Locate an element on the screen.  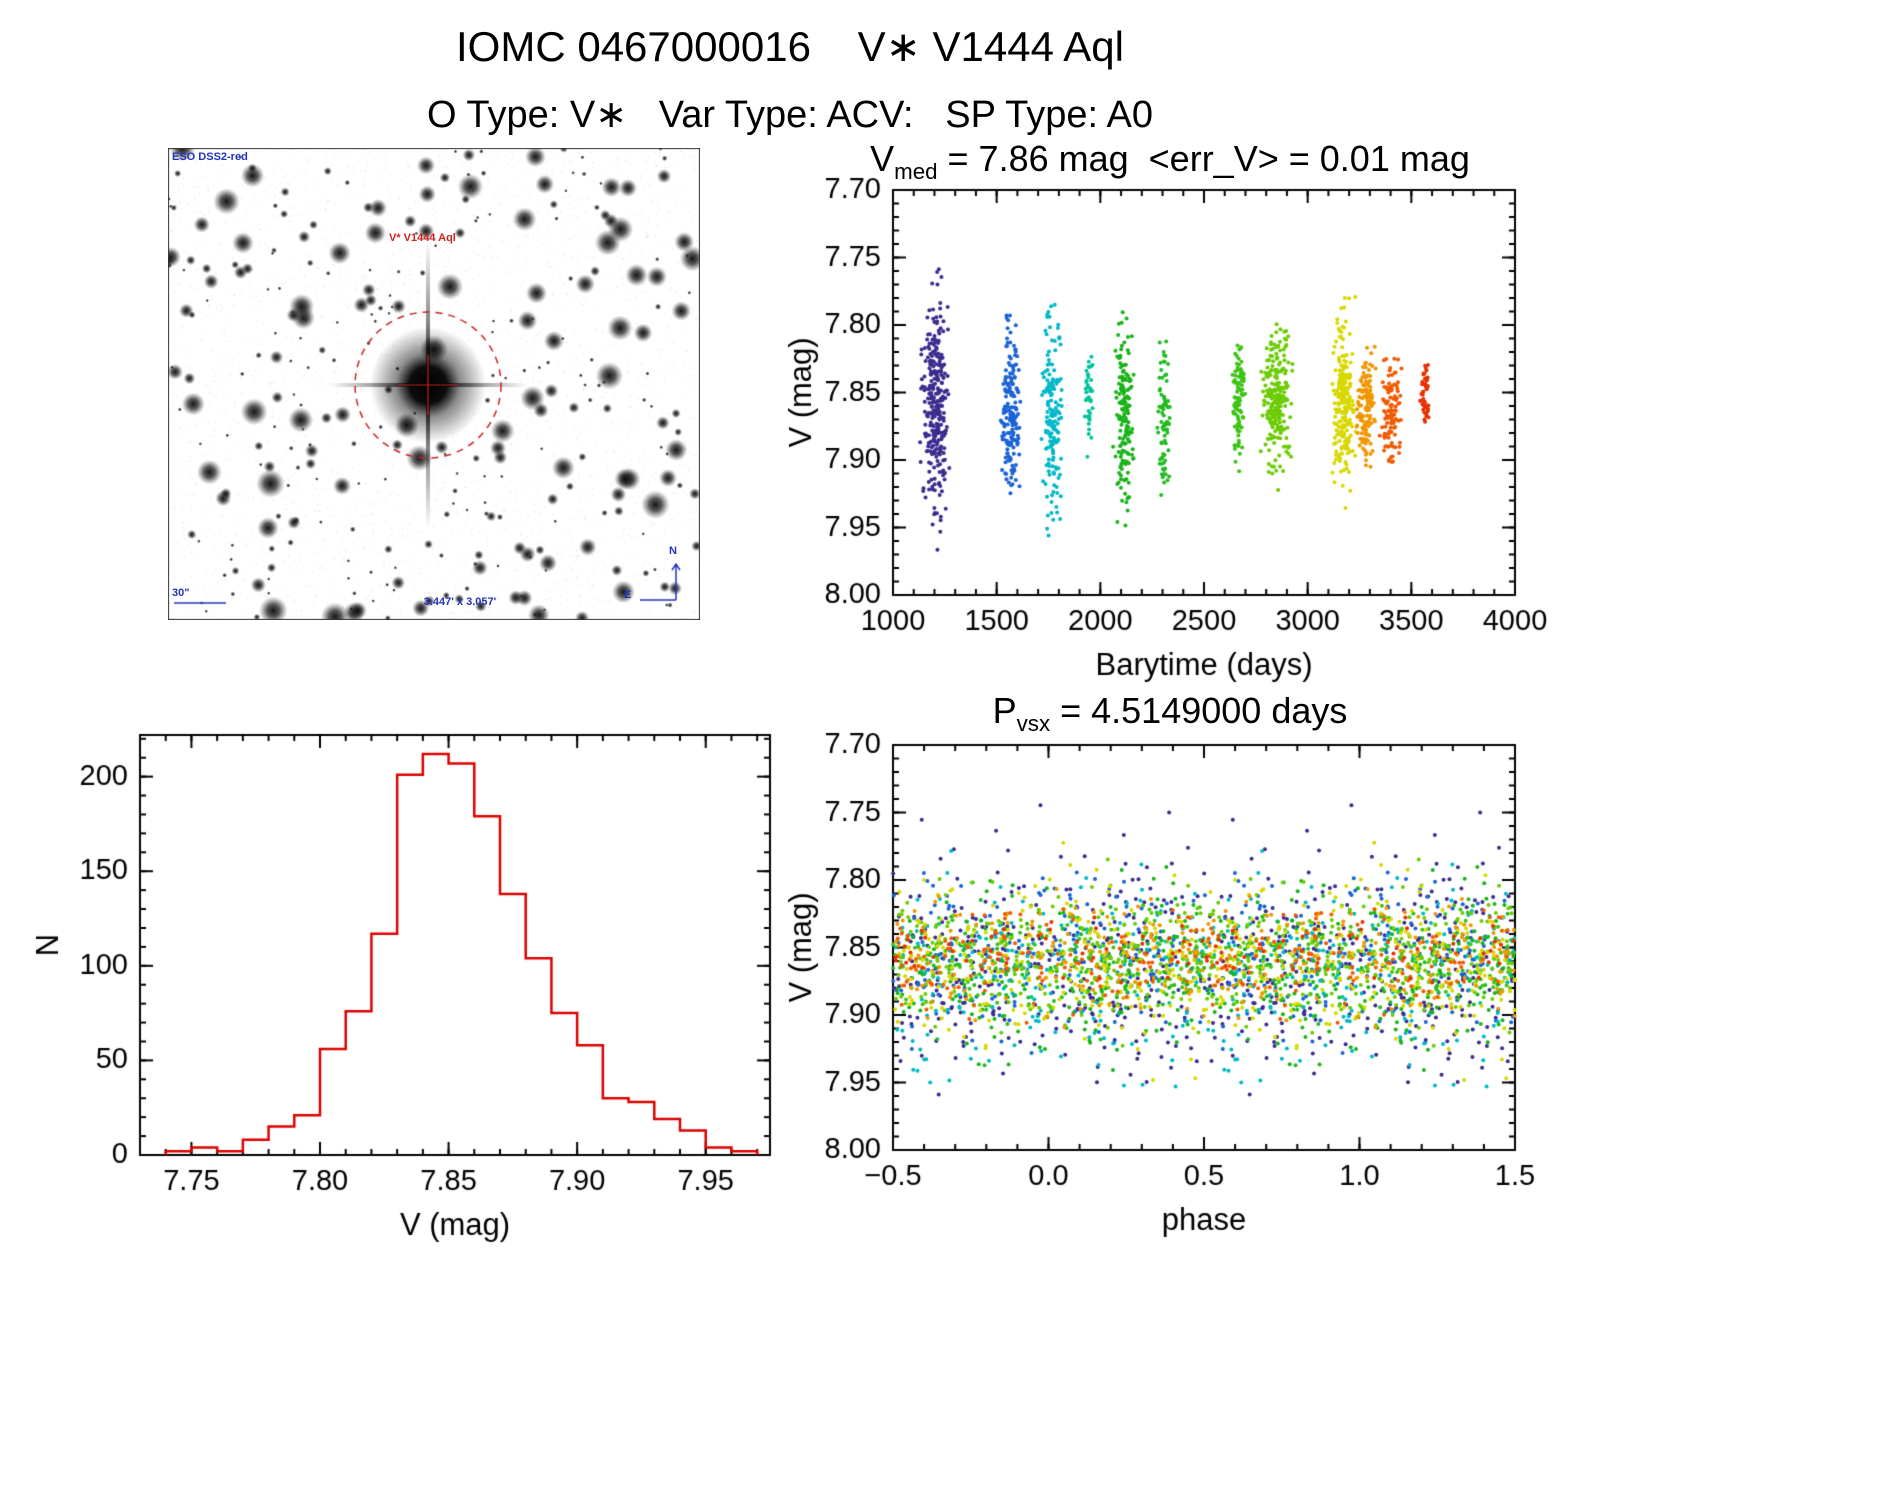
page-title-text: IOMC 0467000016 V∗ V1444 Aql is located at coordinates (790, 46).